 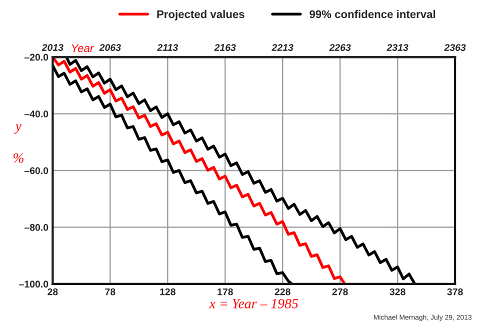 I want to click on x-tick-label: 328, so click(x=398, y=292).